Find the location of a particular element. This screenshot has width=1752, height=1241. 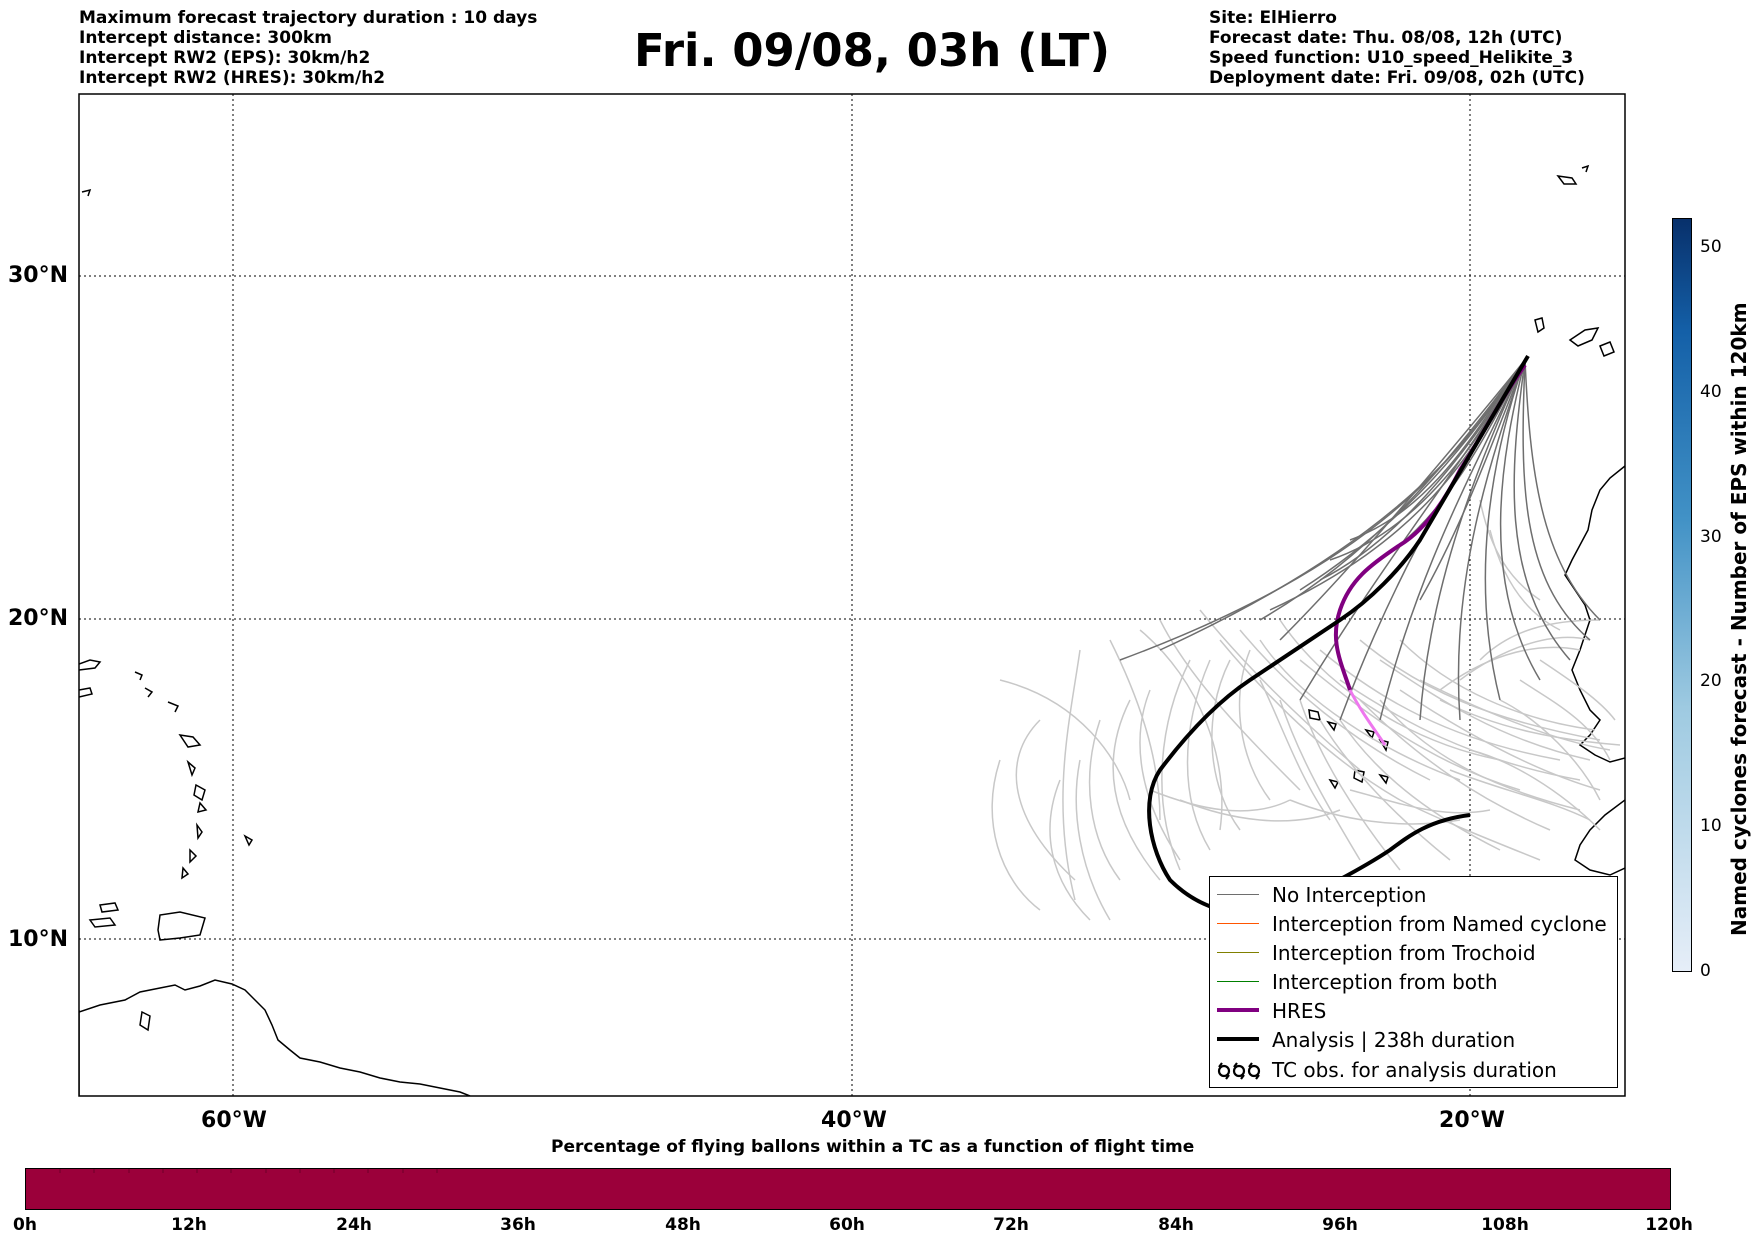

coast-madeira is located at coordinates (1539, 325).